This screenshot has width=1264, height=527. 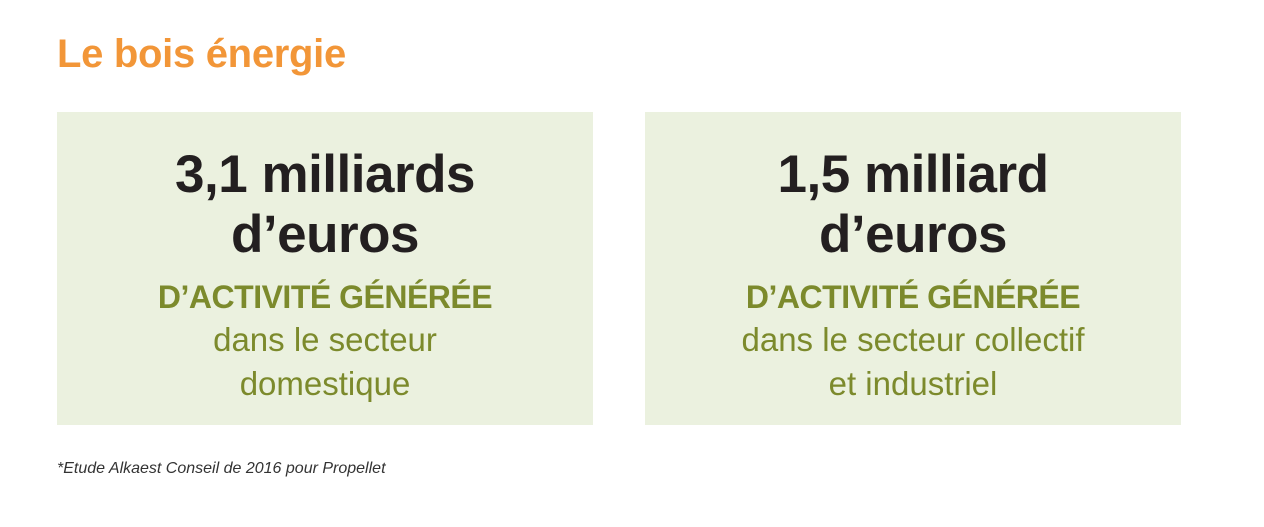 What do you see at coordinates (913, 174) in the screenshot?
I see `stat-amount-value: 1,5 milliard` at bounding box center [913, 174].